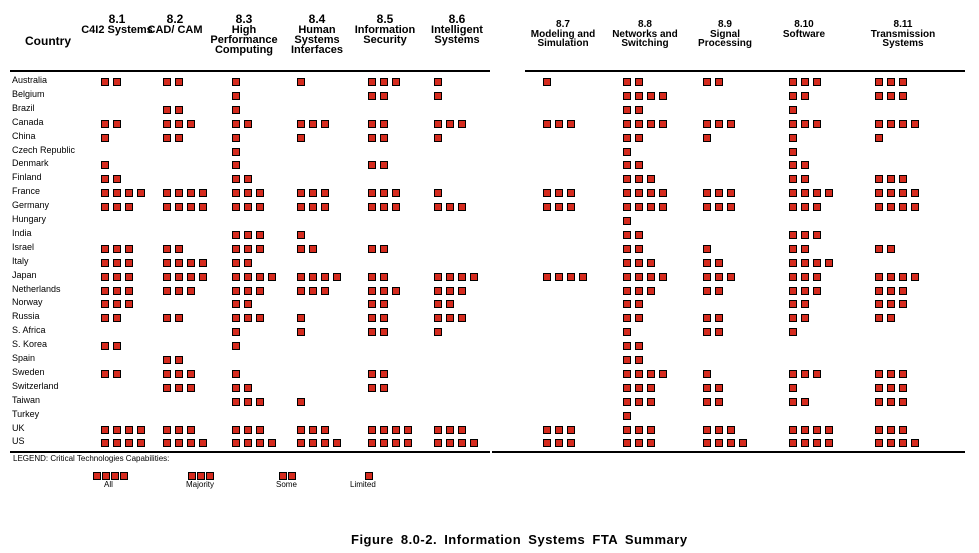 The width and height of the screenshot is (979, 553). I want to click on legend-label: All, so click(108, 484).